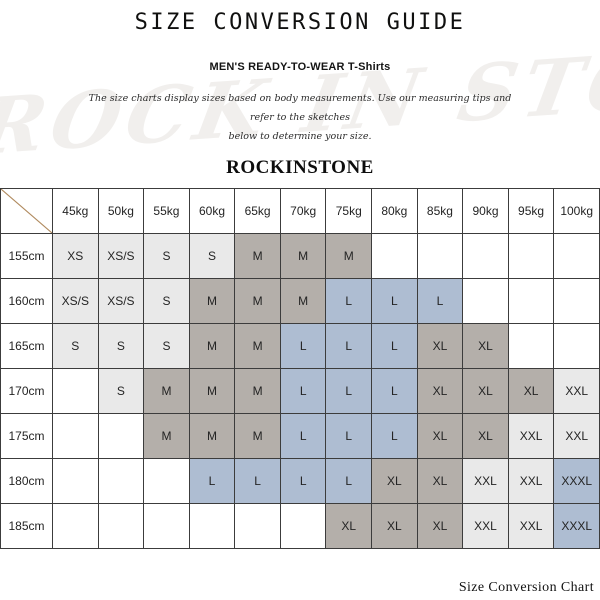 The height and width of the screenshot is (600, 600). Describe the element at coordinates (531, 526) in the screenshot. I see `size-cell-185cm-95kg: XXL` at that location.